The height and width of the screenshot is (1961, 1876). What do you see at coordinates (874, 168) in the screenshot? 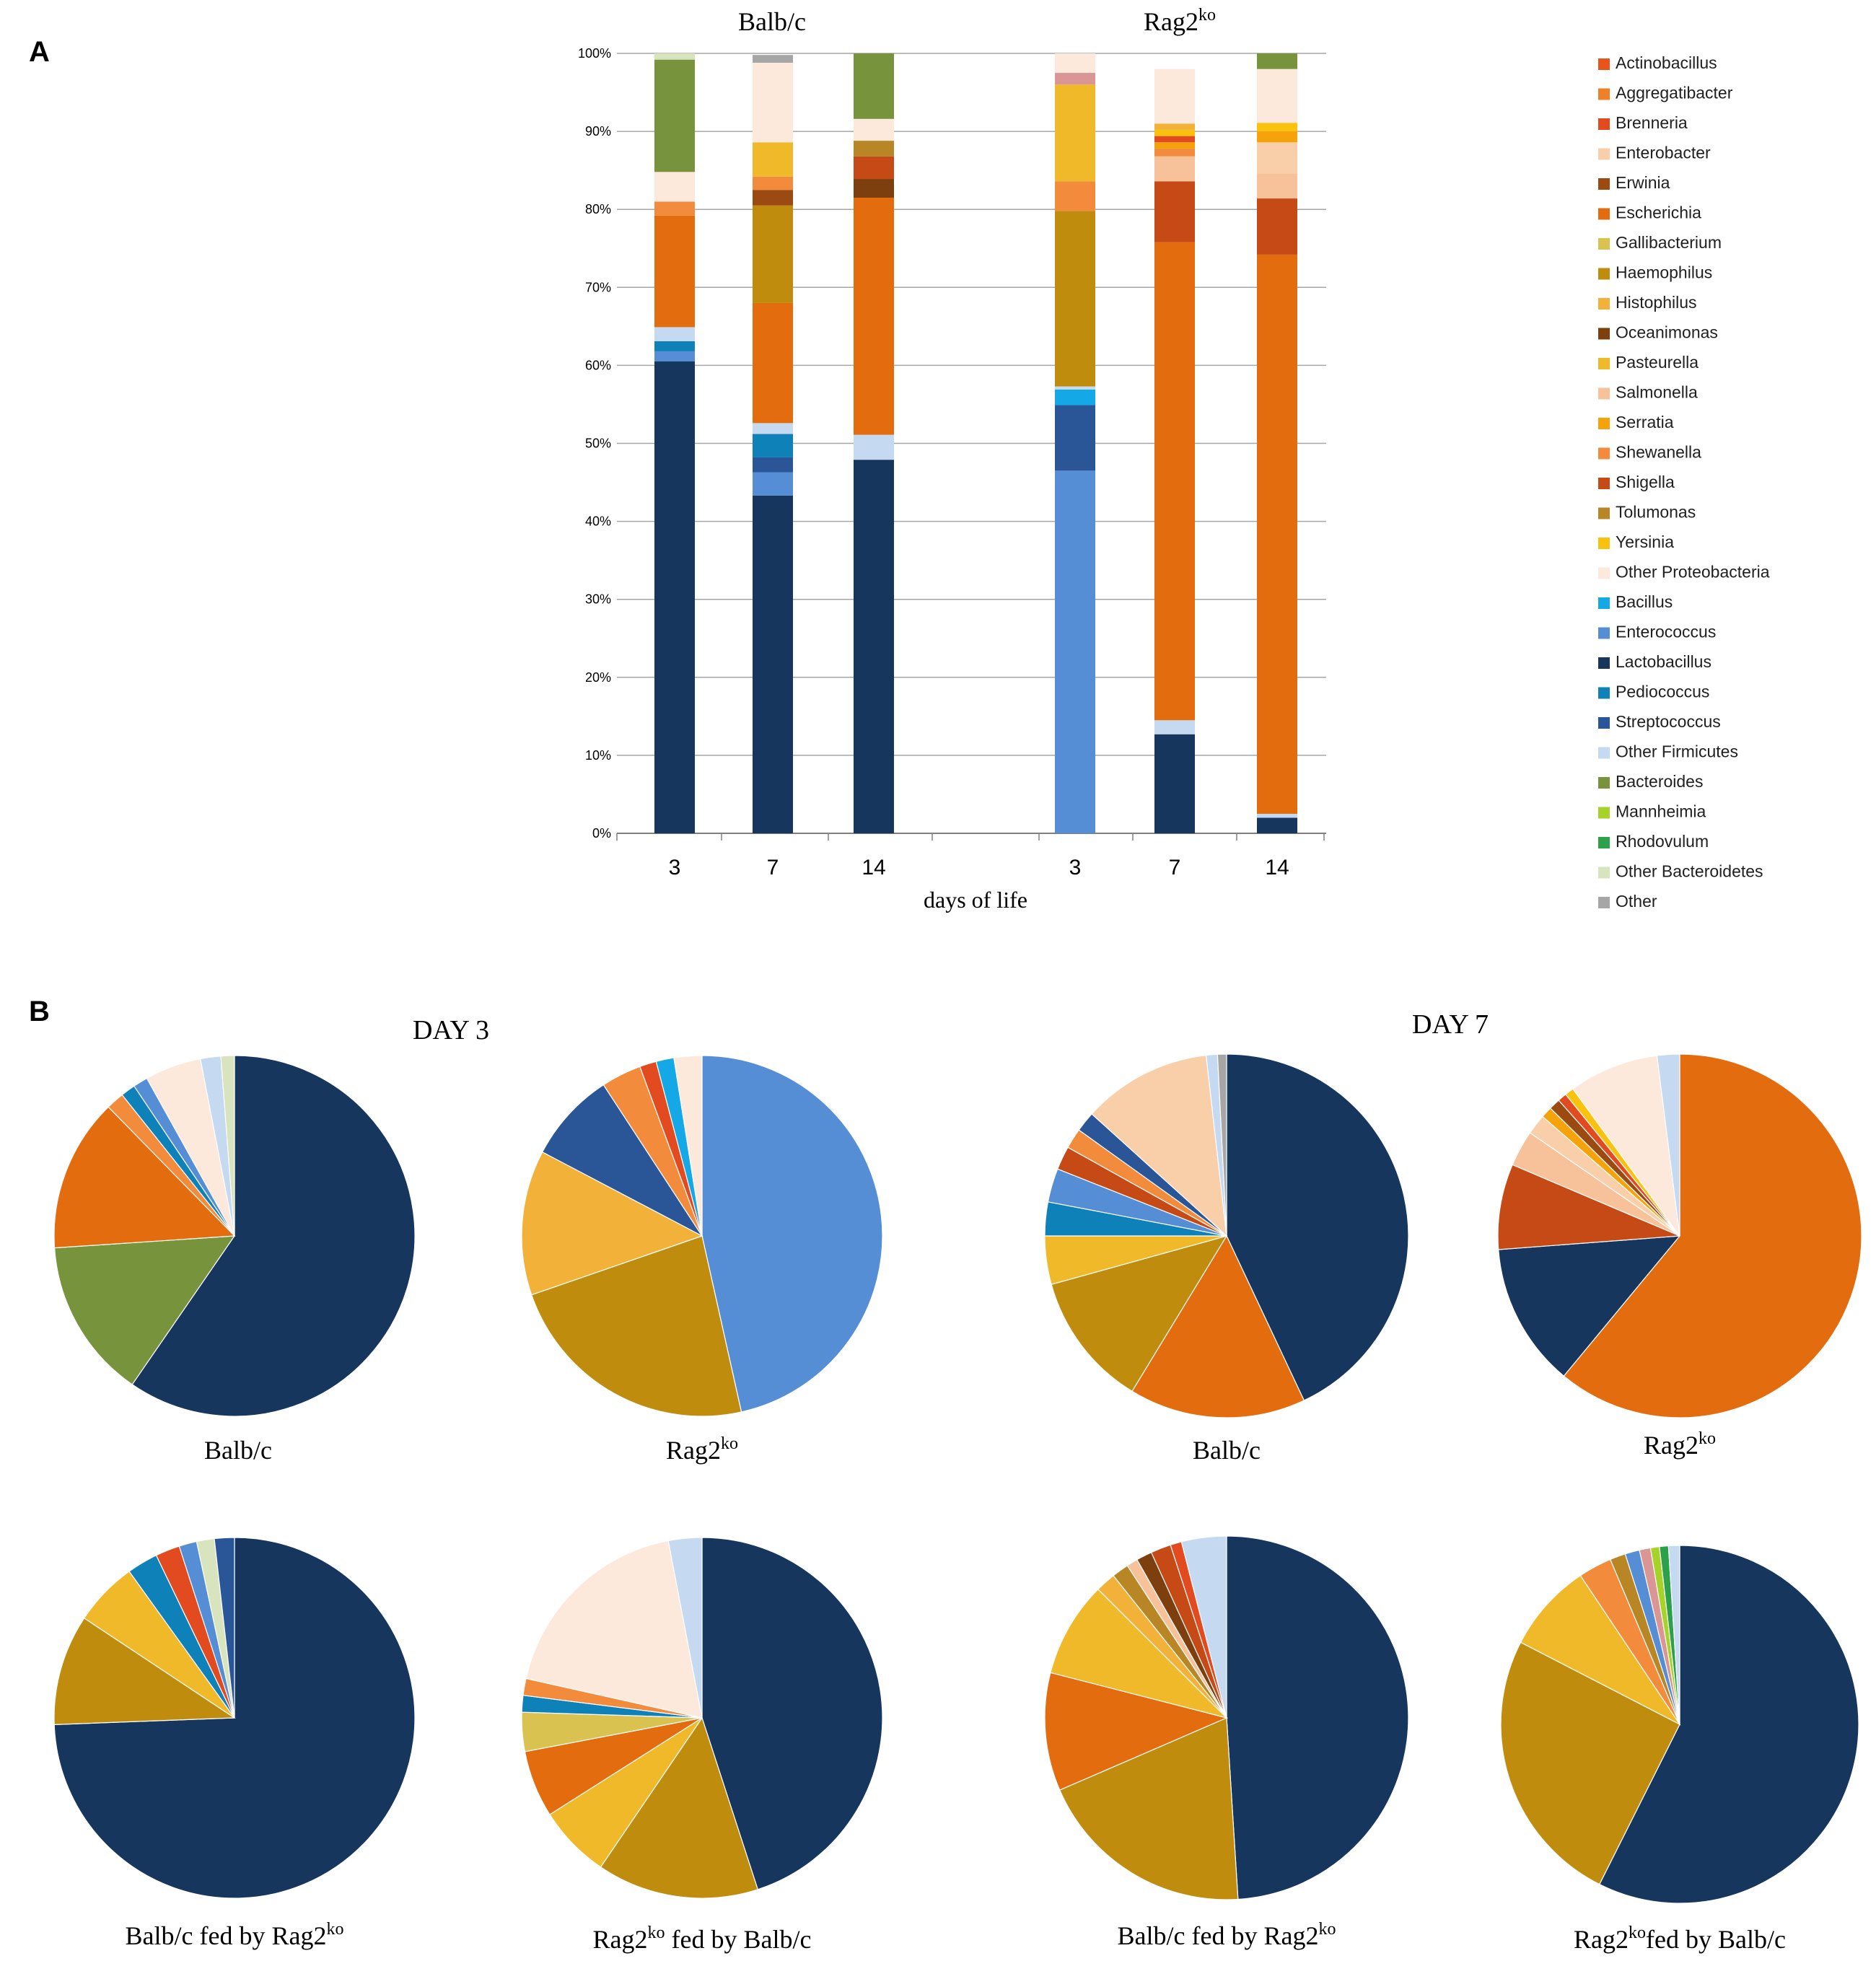
I see `bar-segment-shigella` at bounding box center [874, 168].